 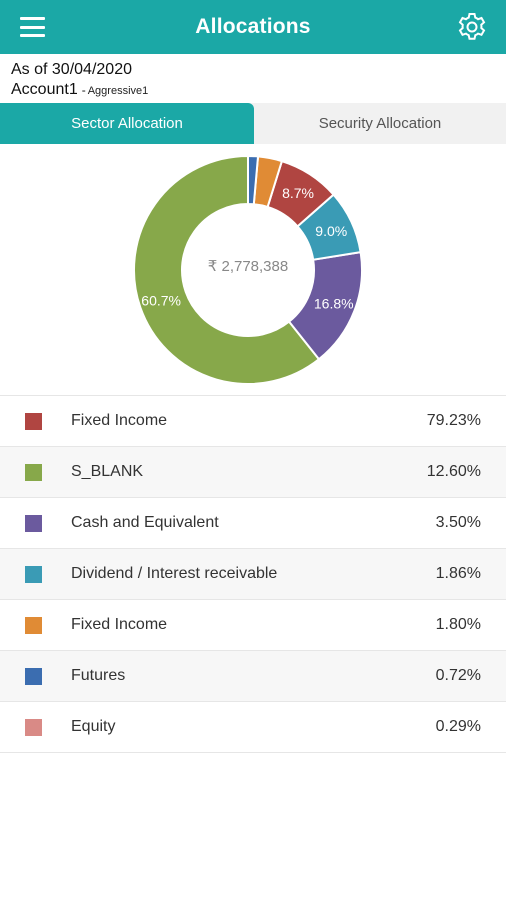 I want to click on as-of-date: As of 30/04/2020, so click(x=71, y=69).